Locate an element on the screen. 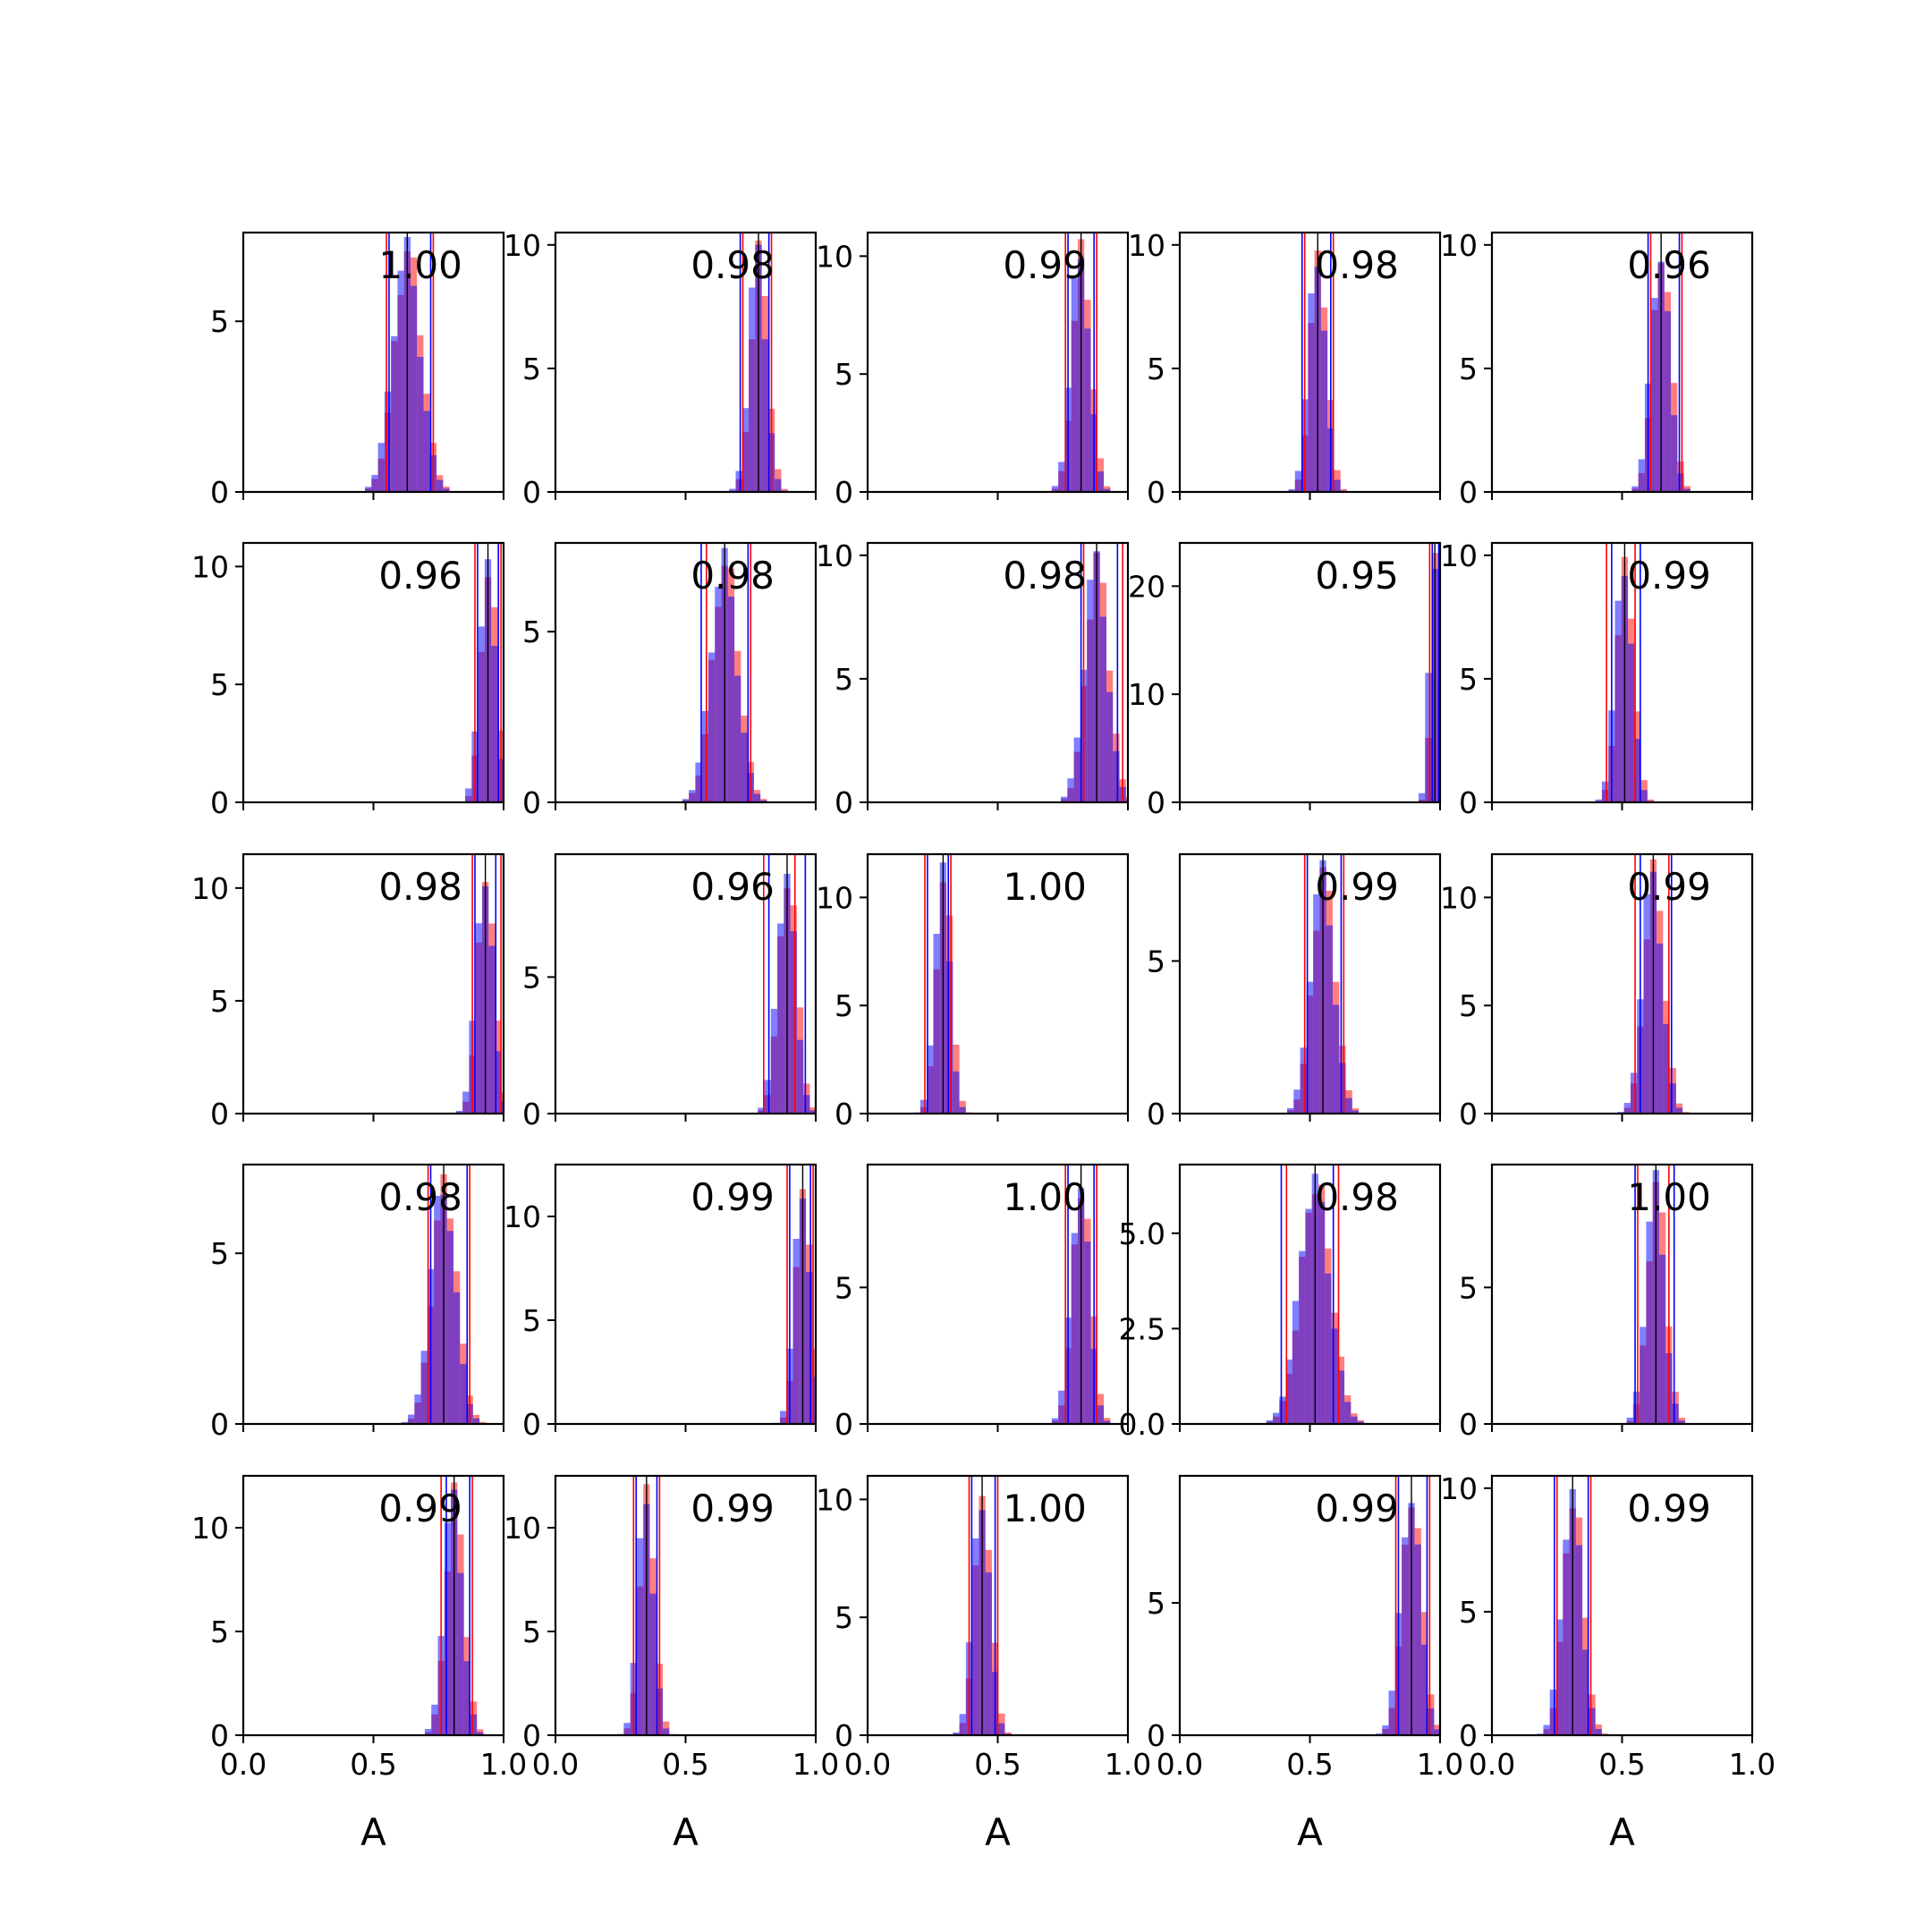 The height and width of the screenshot is (1932, 1932). panel-5-5: 0.0 0.5 1.0 0 5 10 0.99 is located at coordinates (1607, 1626).